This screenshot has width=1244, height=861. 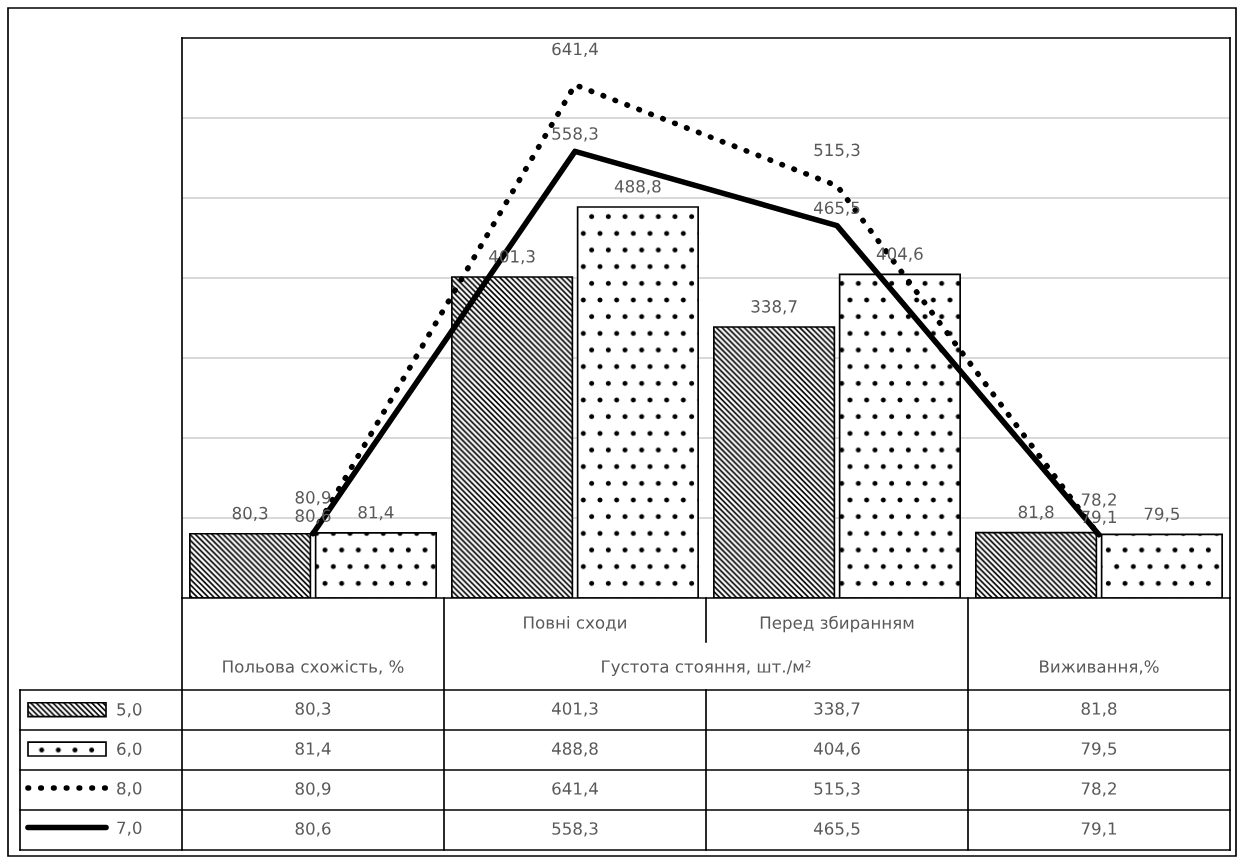 What do you see at coordinates (837, 150) in the screenshot?
I see `text: 515,3` at bounding box center [837, 150].